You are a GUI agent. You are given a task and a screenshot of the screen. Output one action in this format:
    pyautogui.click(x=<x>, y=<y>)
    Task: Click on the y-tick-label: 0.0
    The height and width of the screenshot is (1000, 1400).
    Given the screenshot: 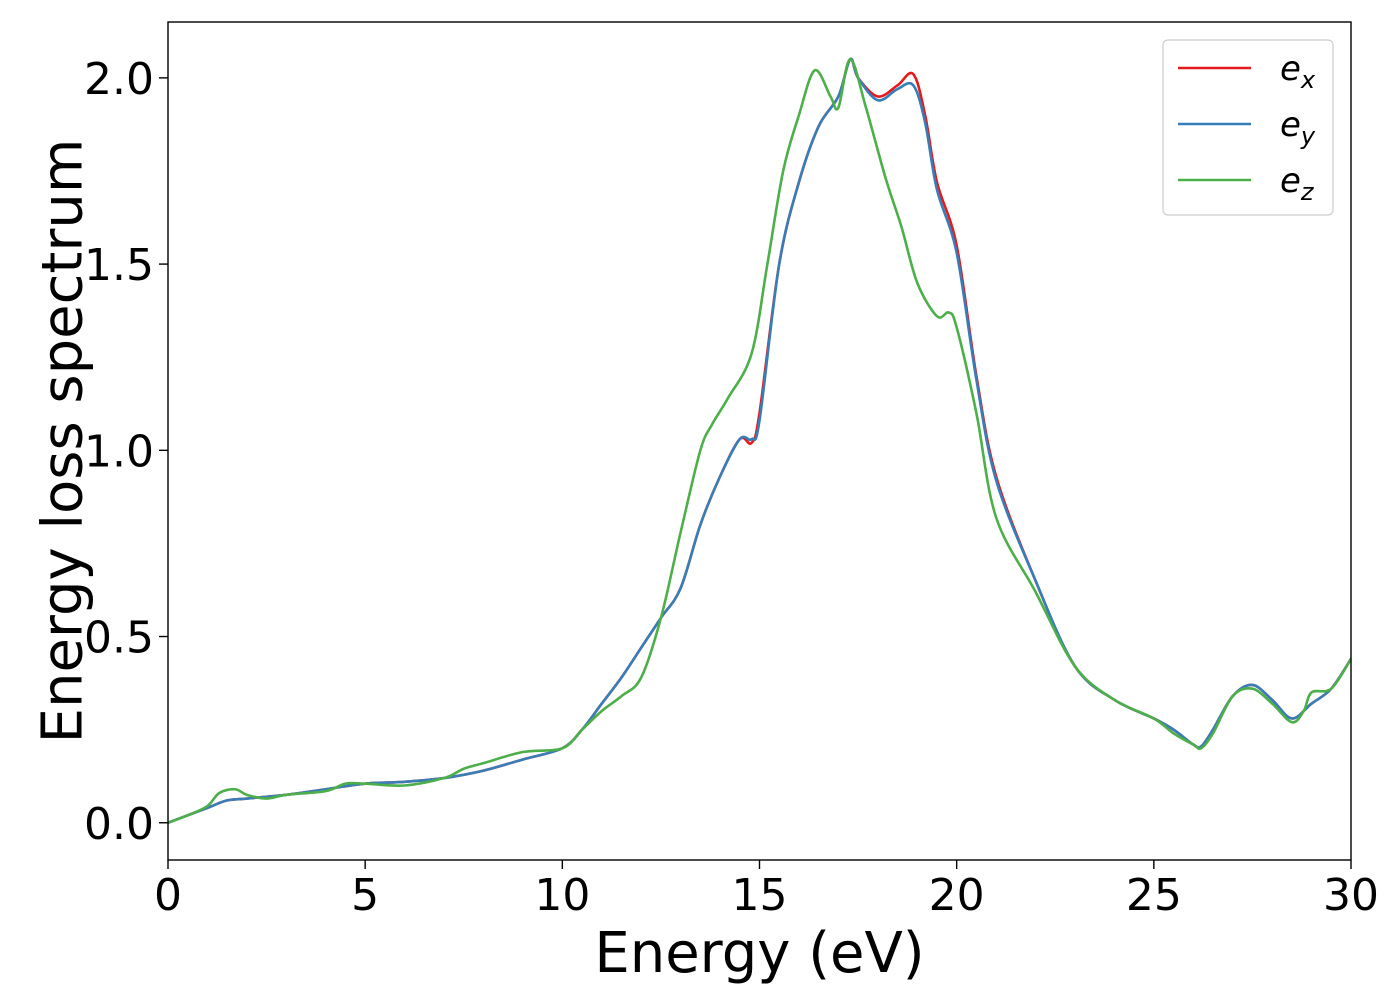 What is the action you would take?
    pyautogui.click(x=119, y=824)
    